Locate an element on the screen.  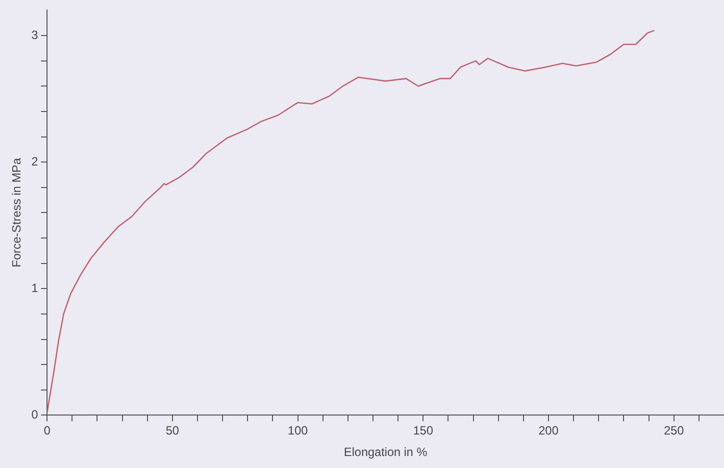
x-tick-label: 0 is located at coordinates (47, 431).